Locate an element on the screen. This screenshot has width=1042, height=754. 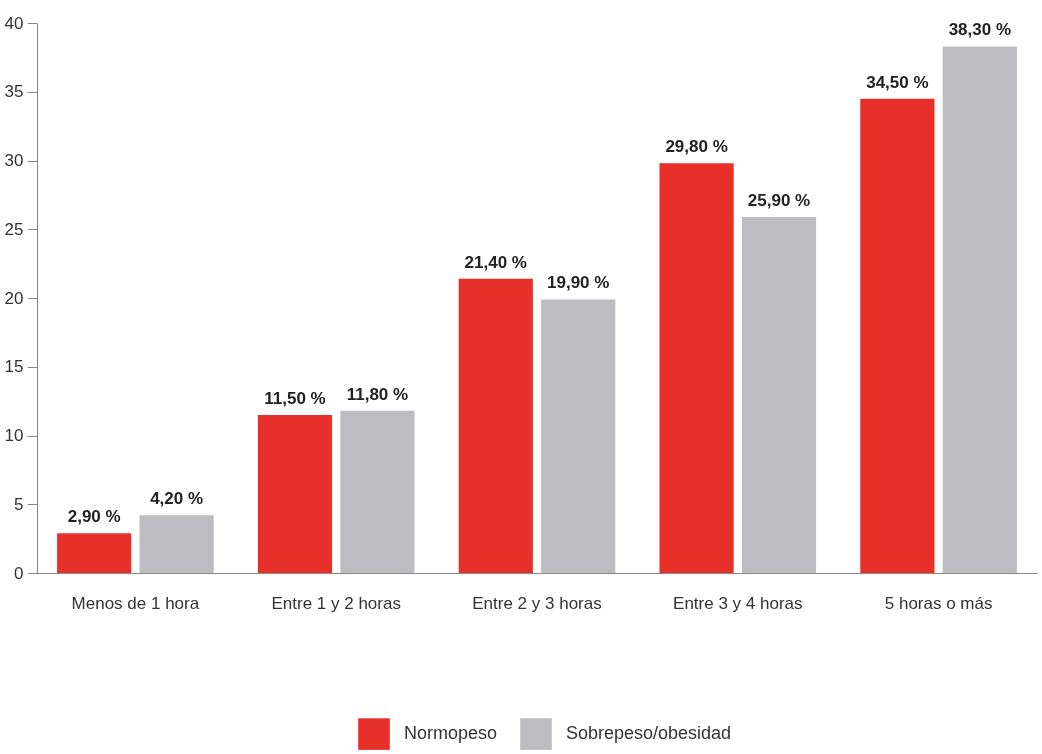
data-label: 11,50 % is located at coordinates (295, 398).